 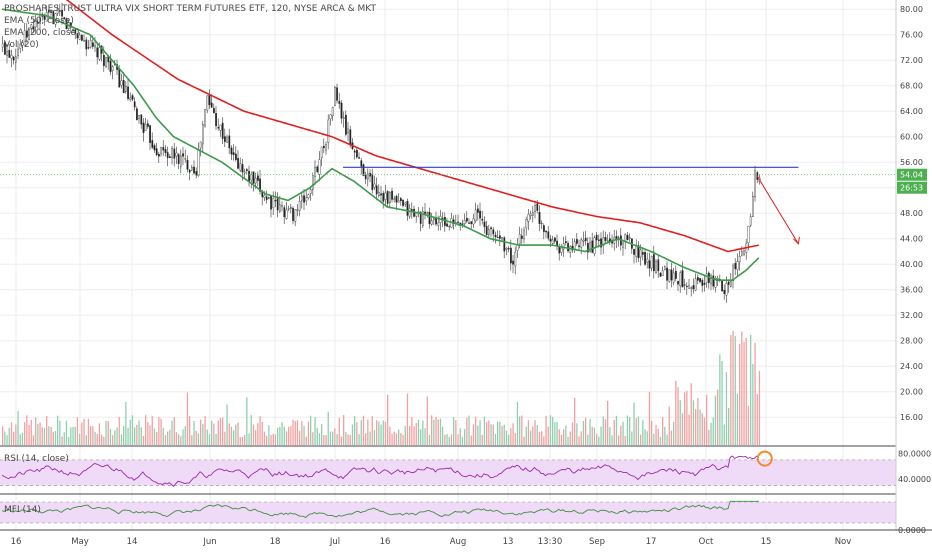 What do you see at coordinates (777, 209) in the screenshot?
I see `projection-arrow` at bounding box center [777, 209].